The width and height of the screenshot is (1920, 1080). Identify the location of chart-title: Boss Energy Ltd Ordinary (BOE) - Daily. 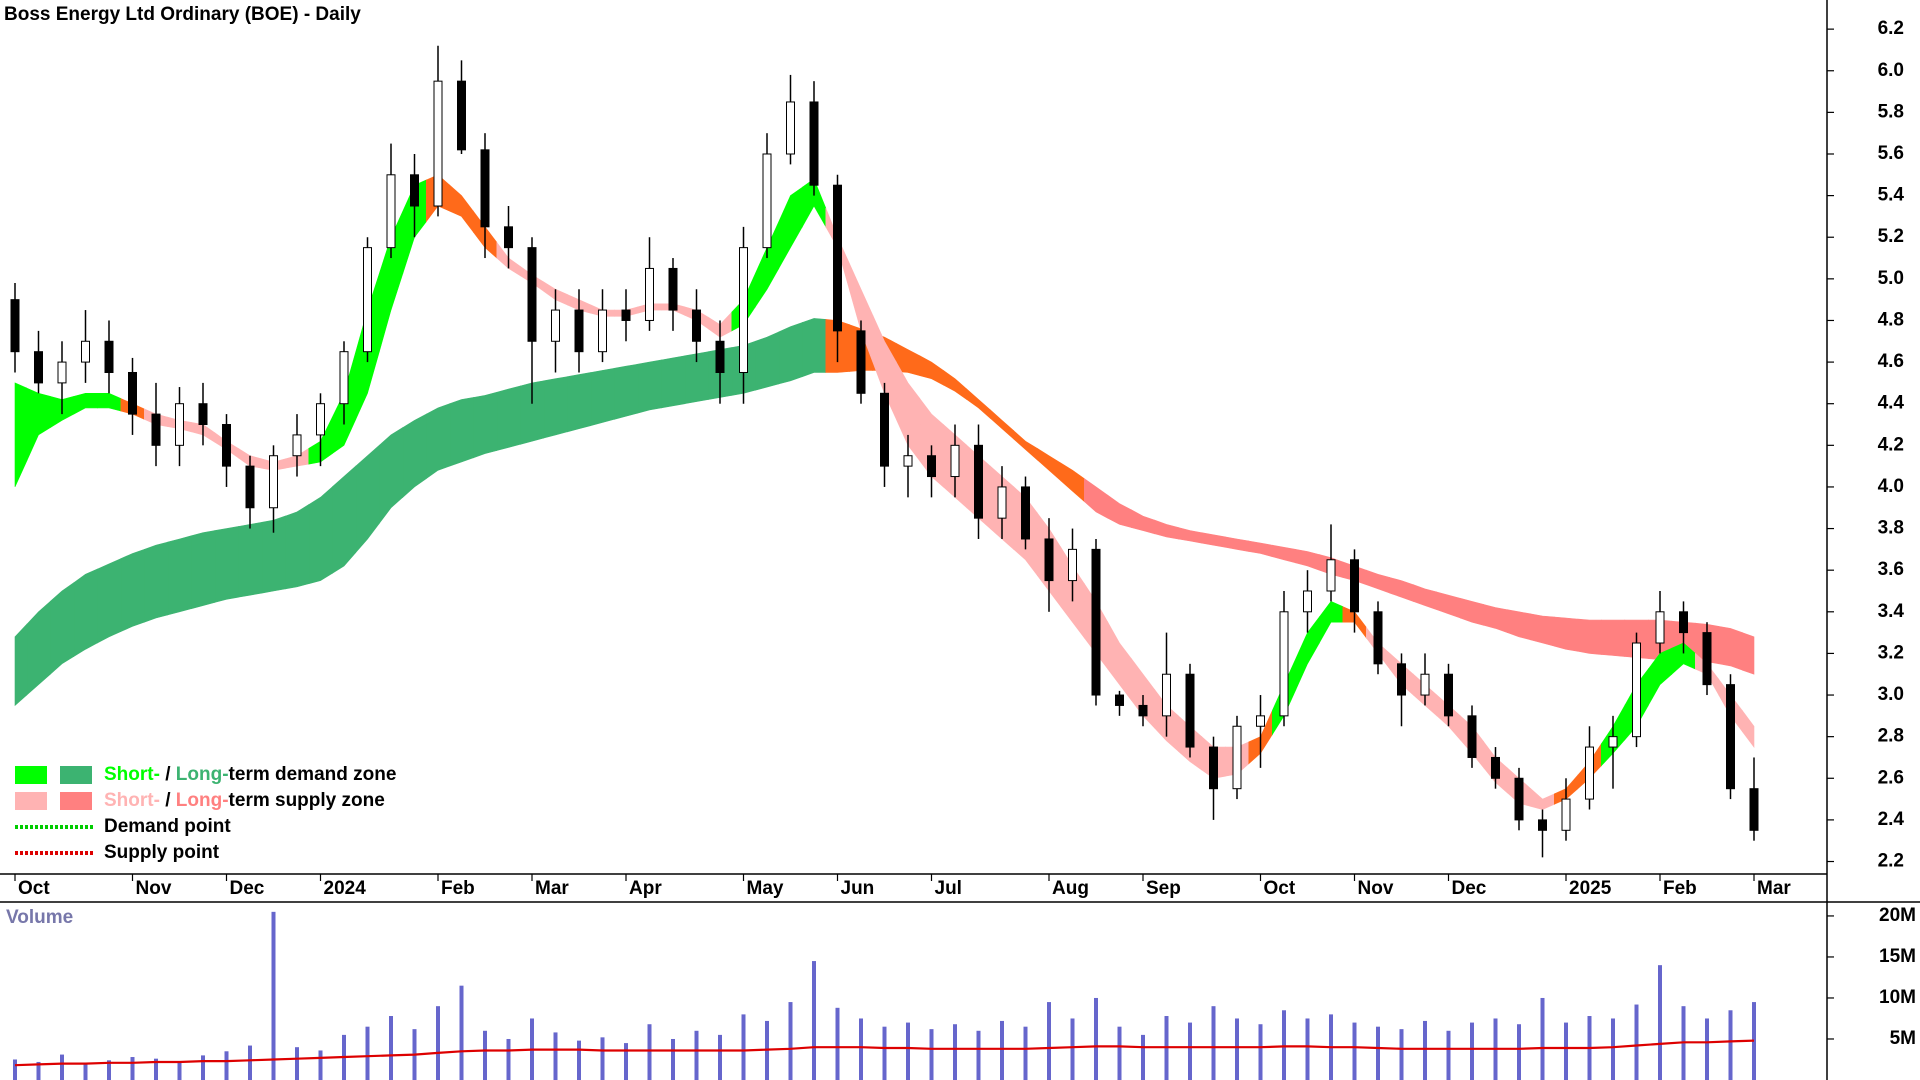
(182, 14).